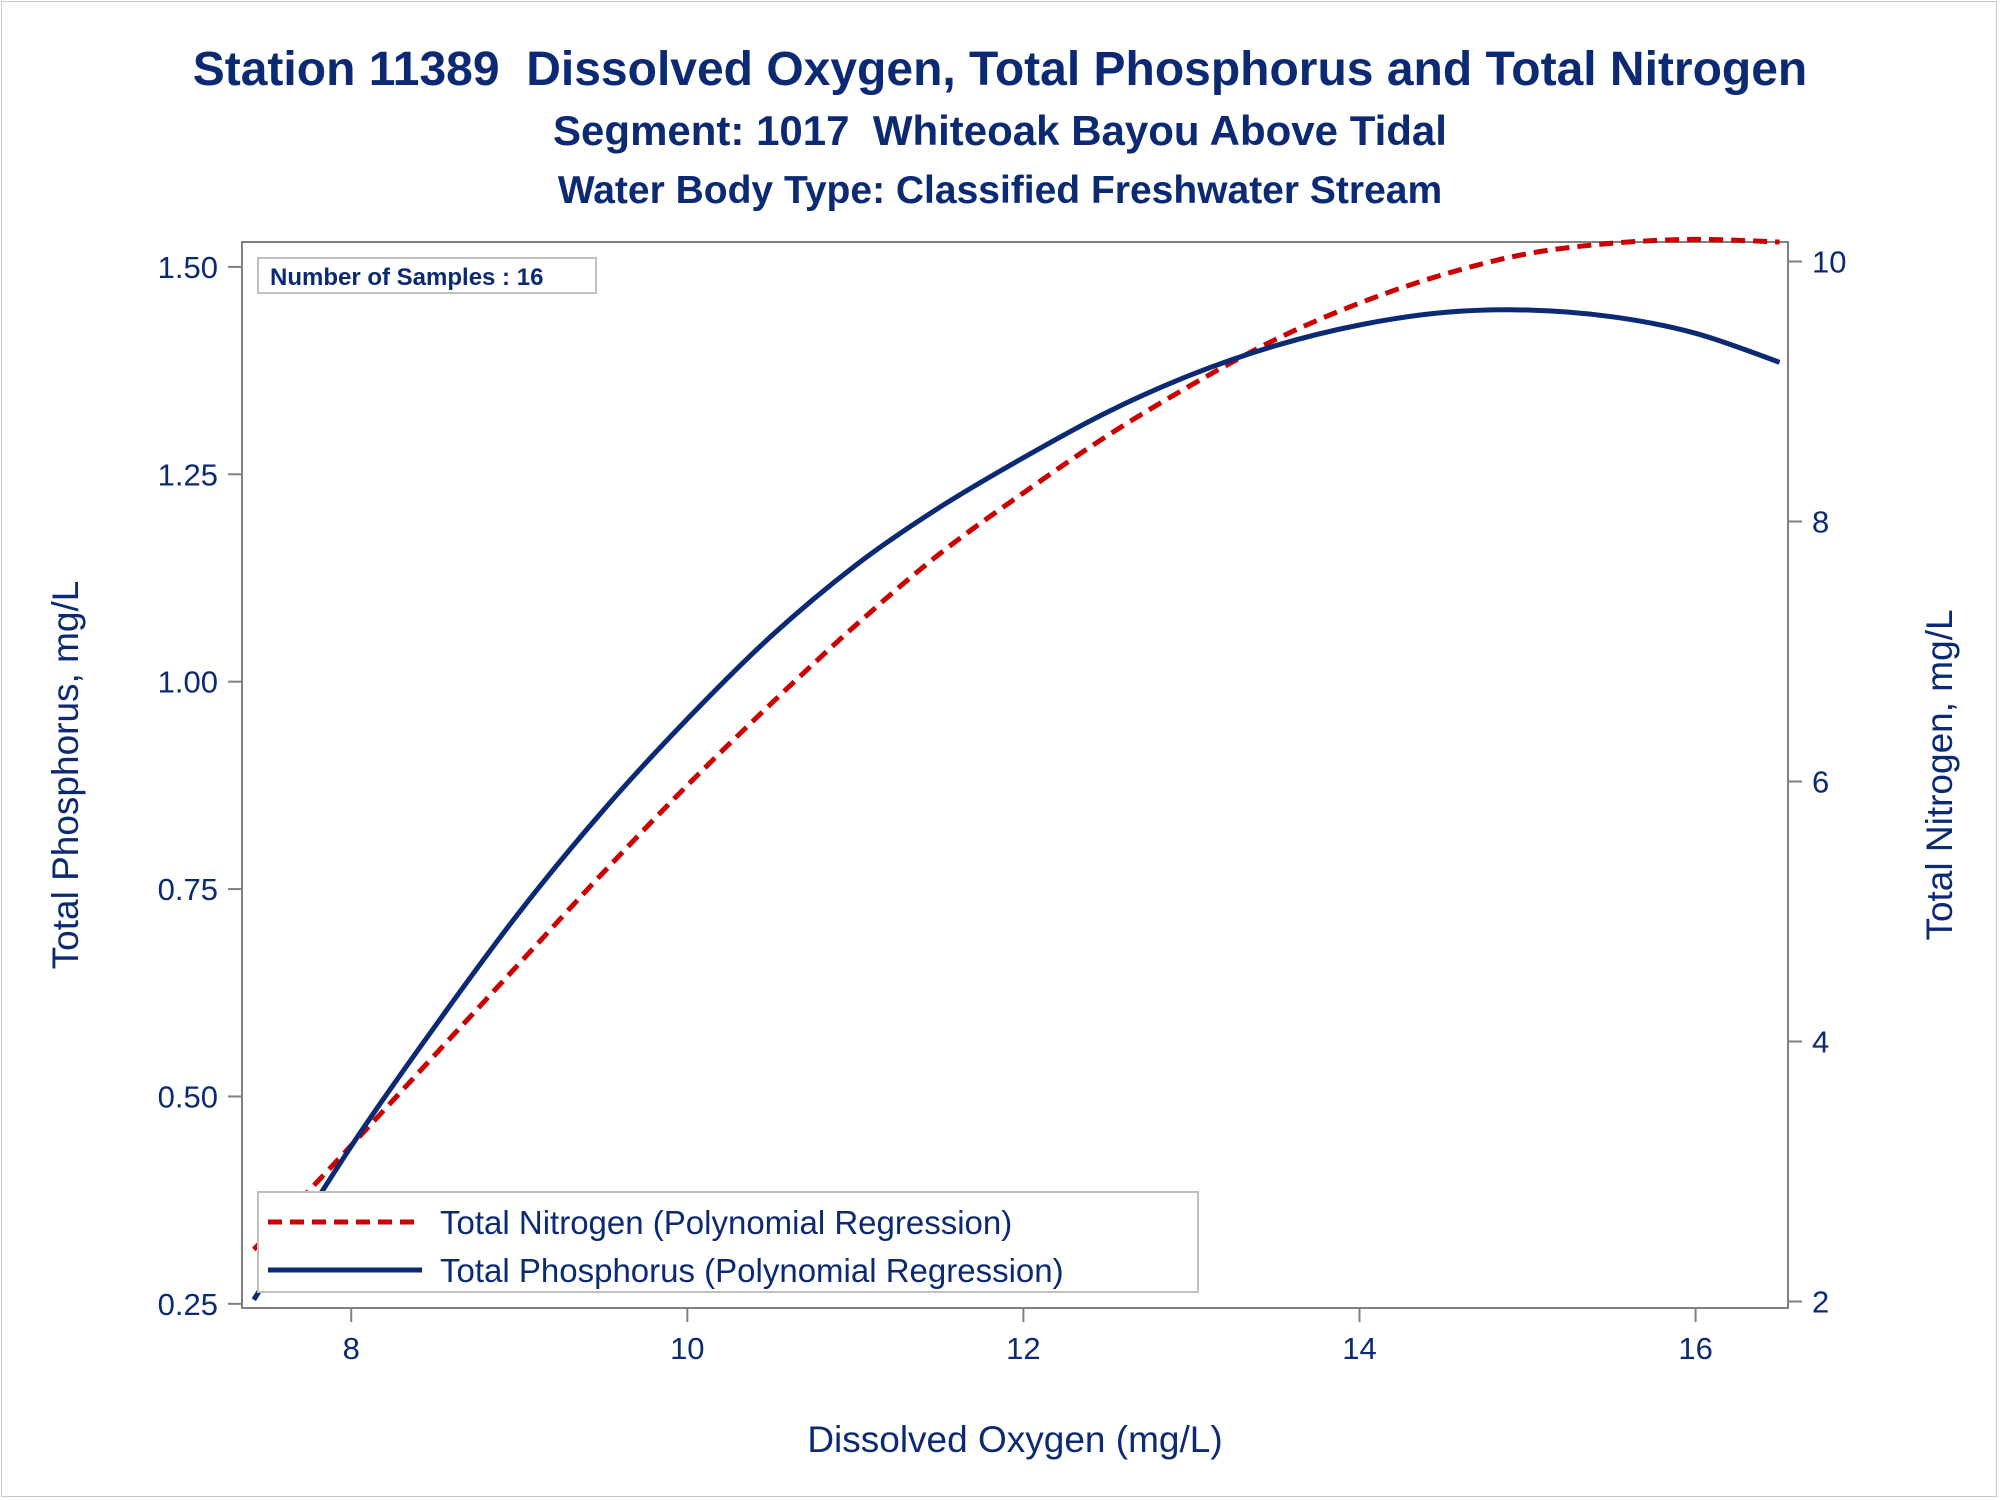  What do you see at coordinates (752, 1270) in the screenshot?
I see `legend-label-phosphorus: Total Phosphorus (Polynomial Regression)` at bounding box center [752, 1270].